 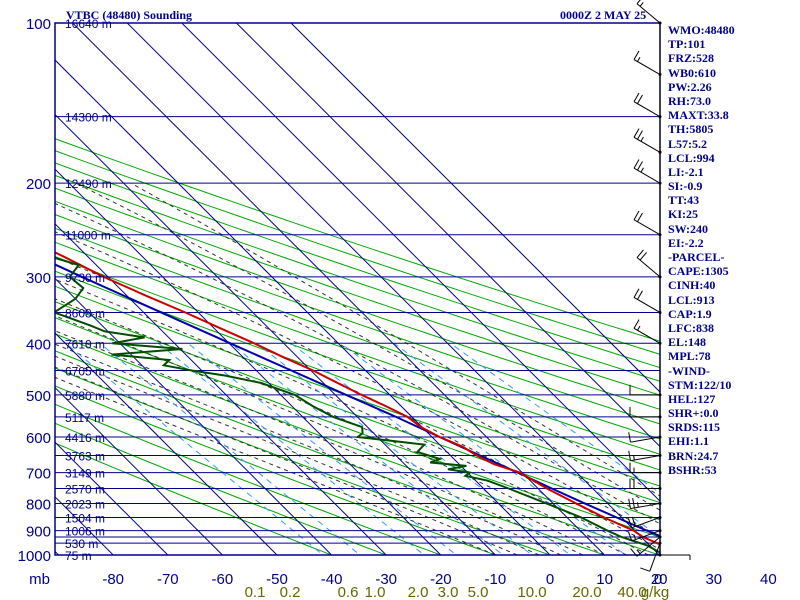 What do you see at coordinates (85, 518) in the screenshot?
I see `height-label: 1504 m` at bounding box center [85, 518].